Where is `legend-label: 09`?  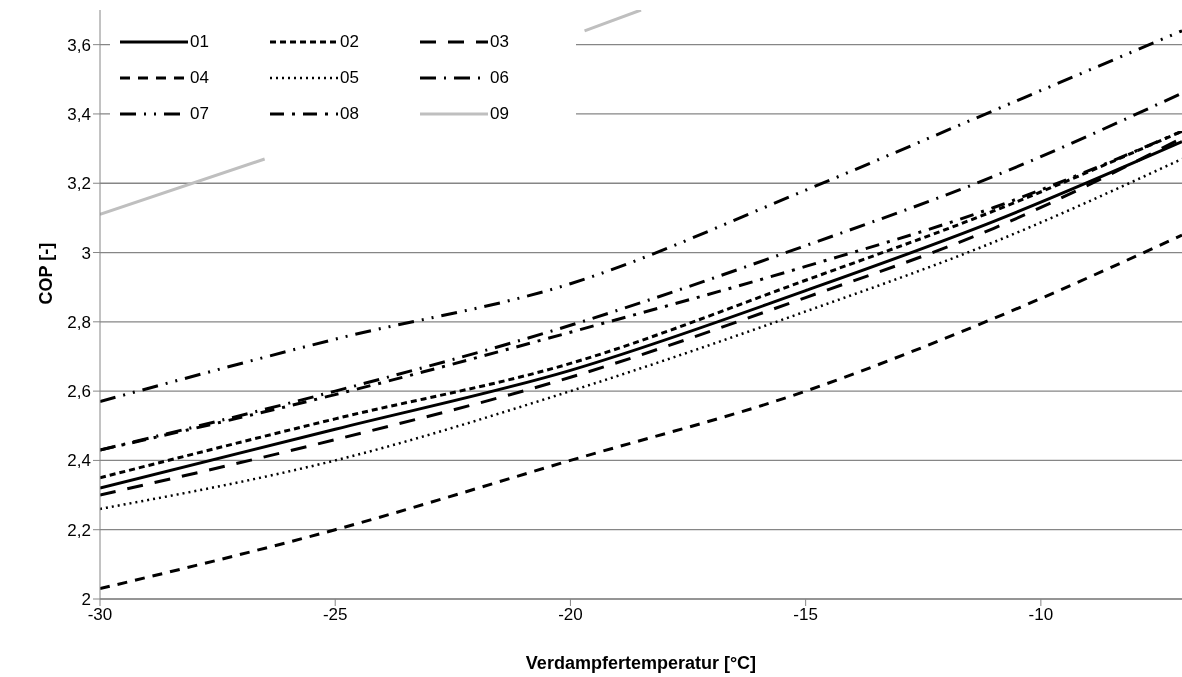
legend-label: 09 is located at coordinates (499, 114).